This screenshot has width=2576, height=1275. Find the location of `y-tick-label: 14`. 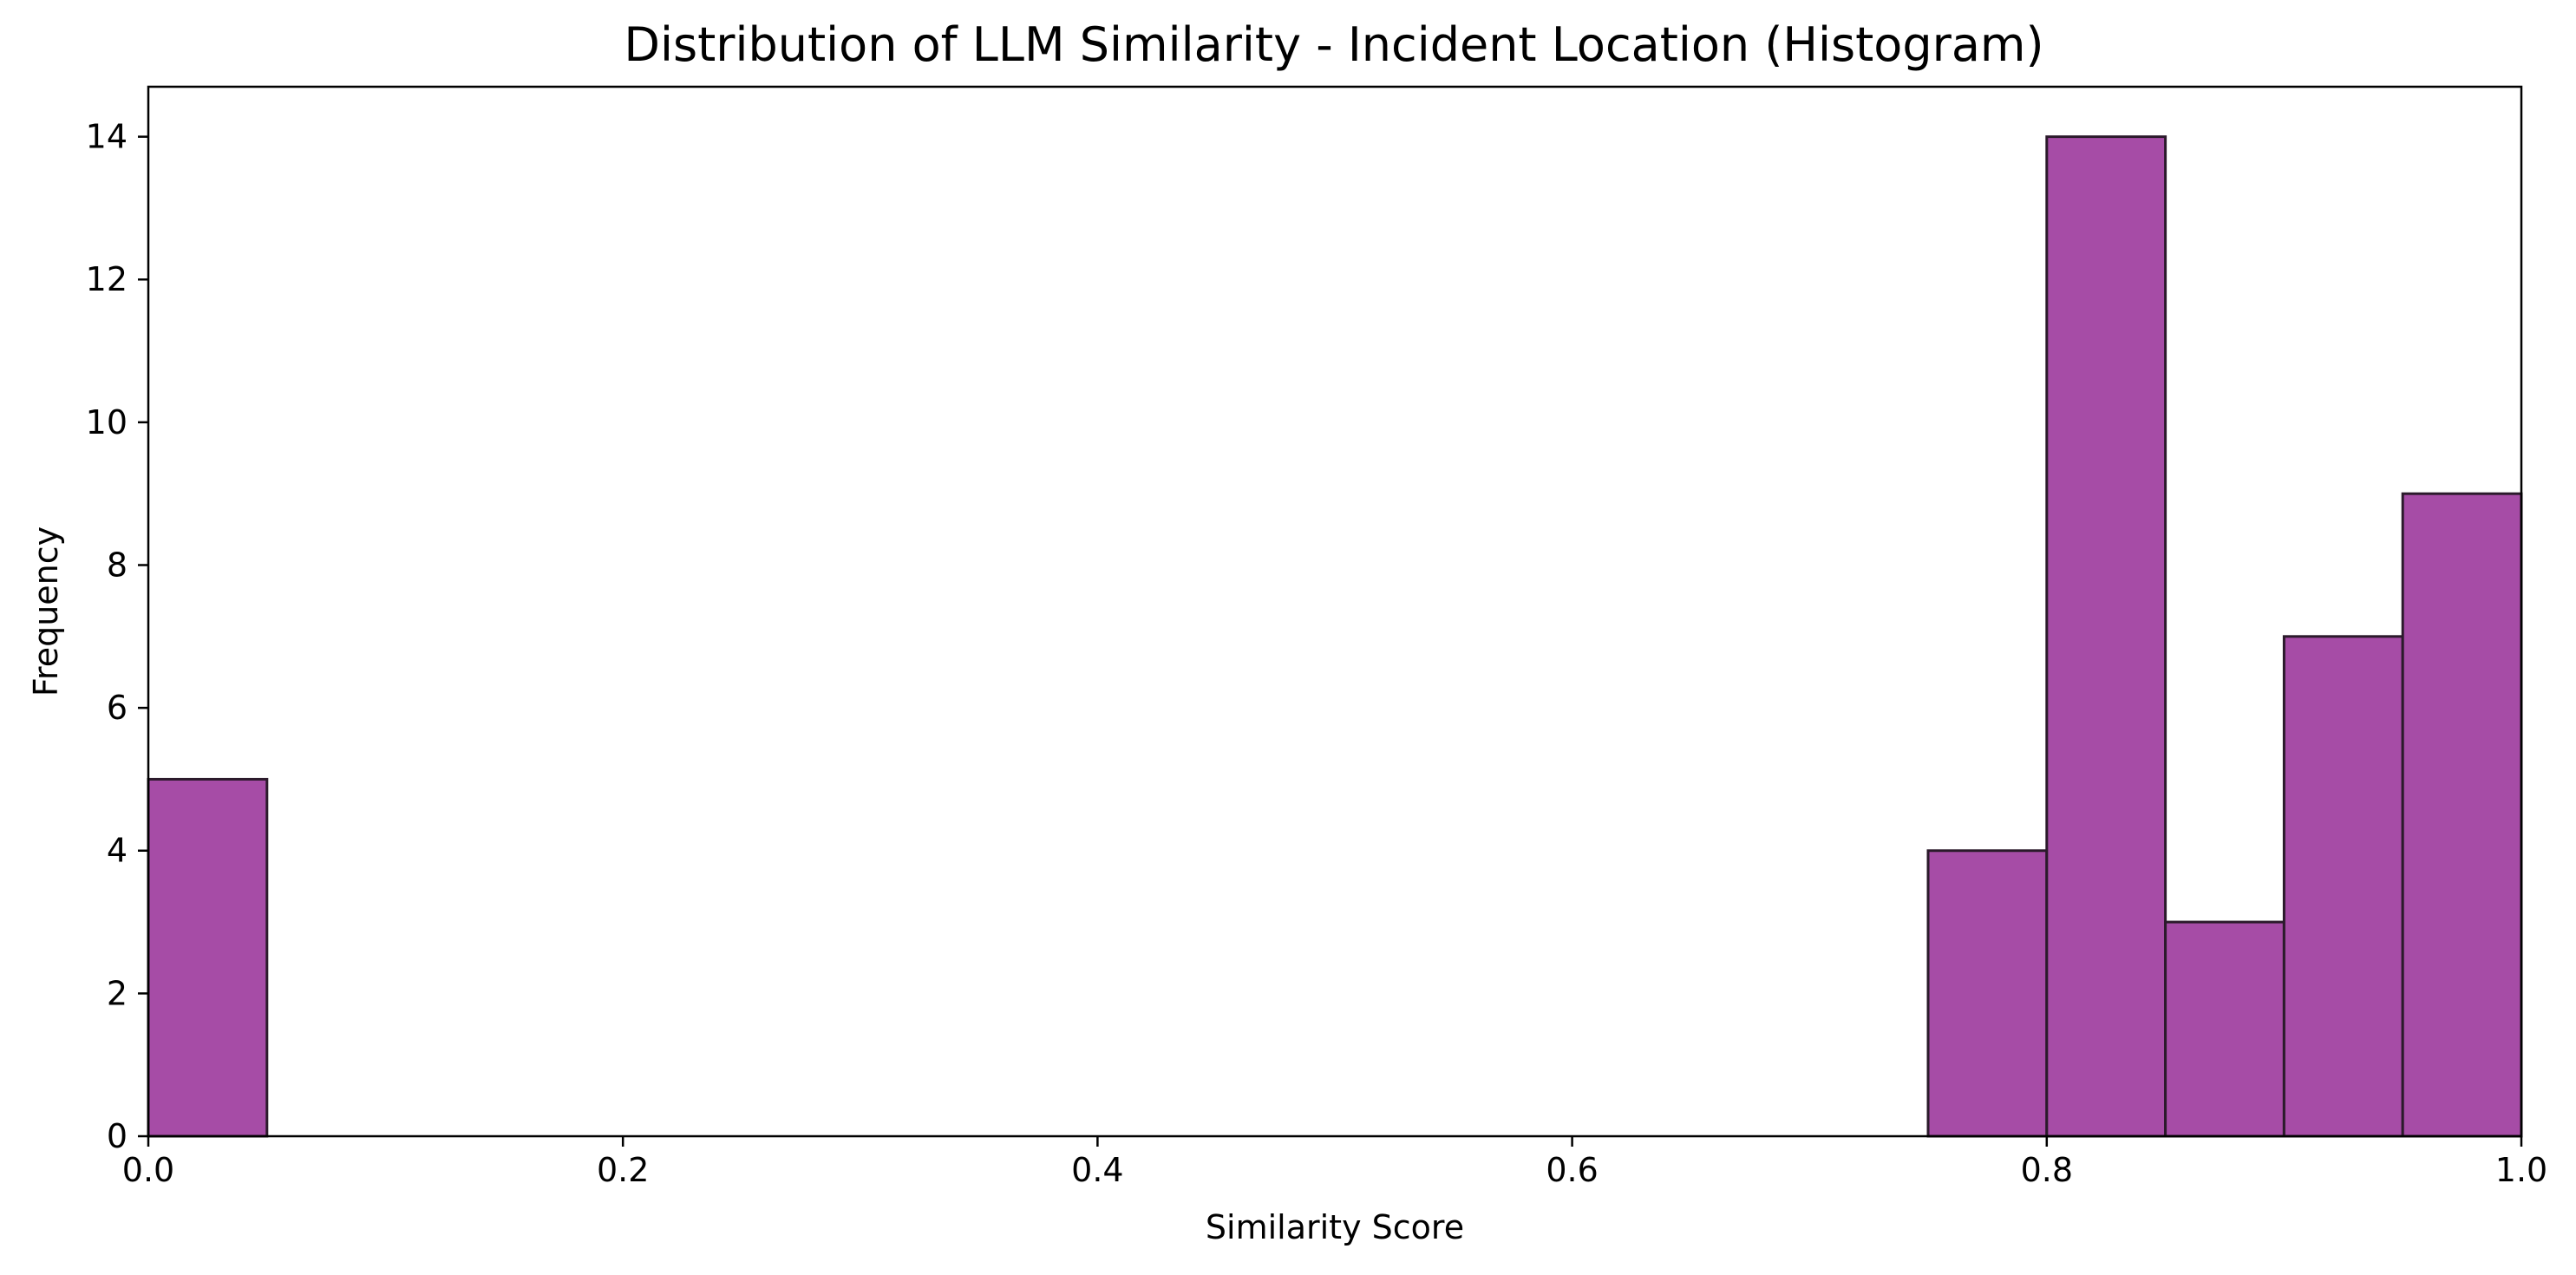

y-tick-label: 14 is located at coordinates (106, 137).